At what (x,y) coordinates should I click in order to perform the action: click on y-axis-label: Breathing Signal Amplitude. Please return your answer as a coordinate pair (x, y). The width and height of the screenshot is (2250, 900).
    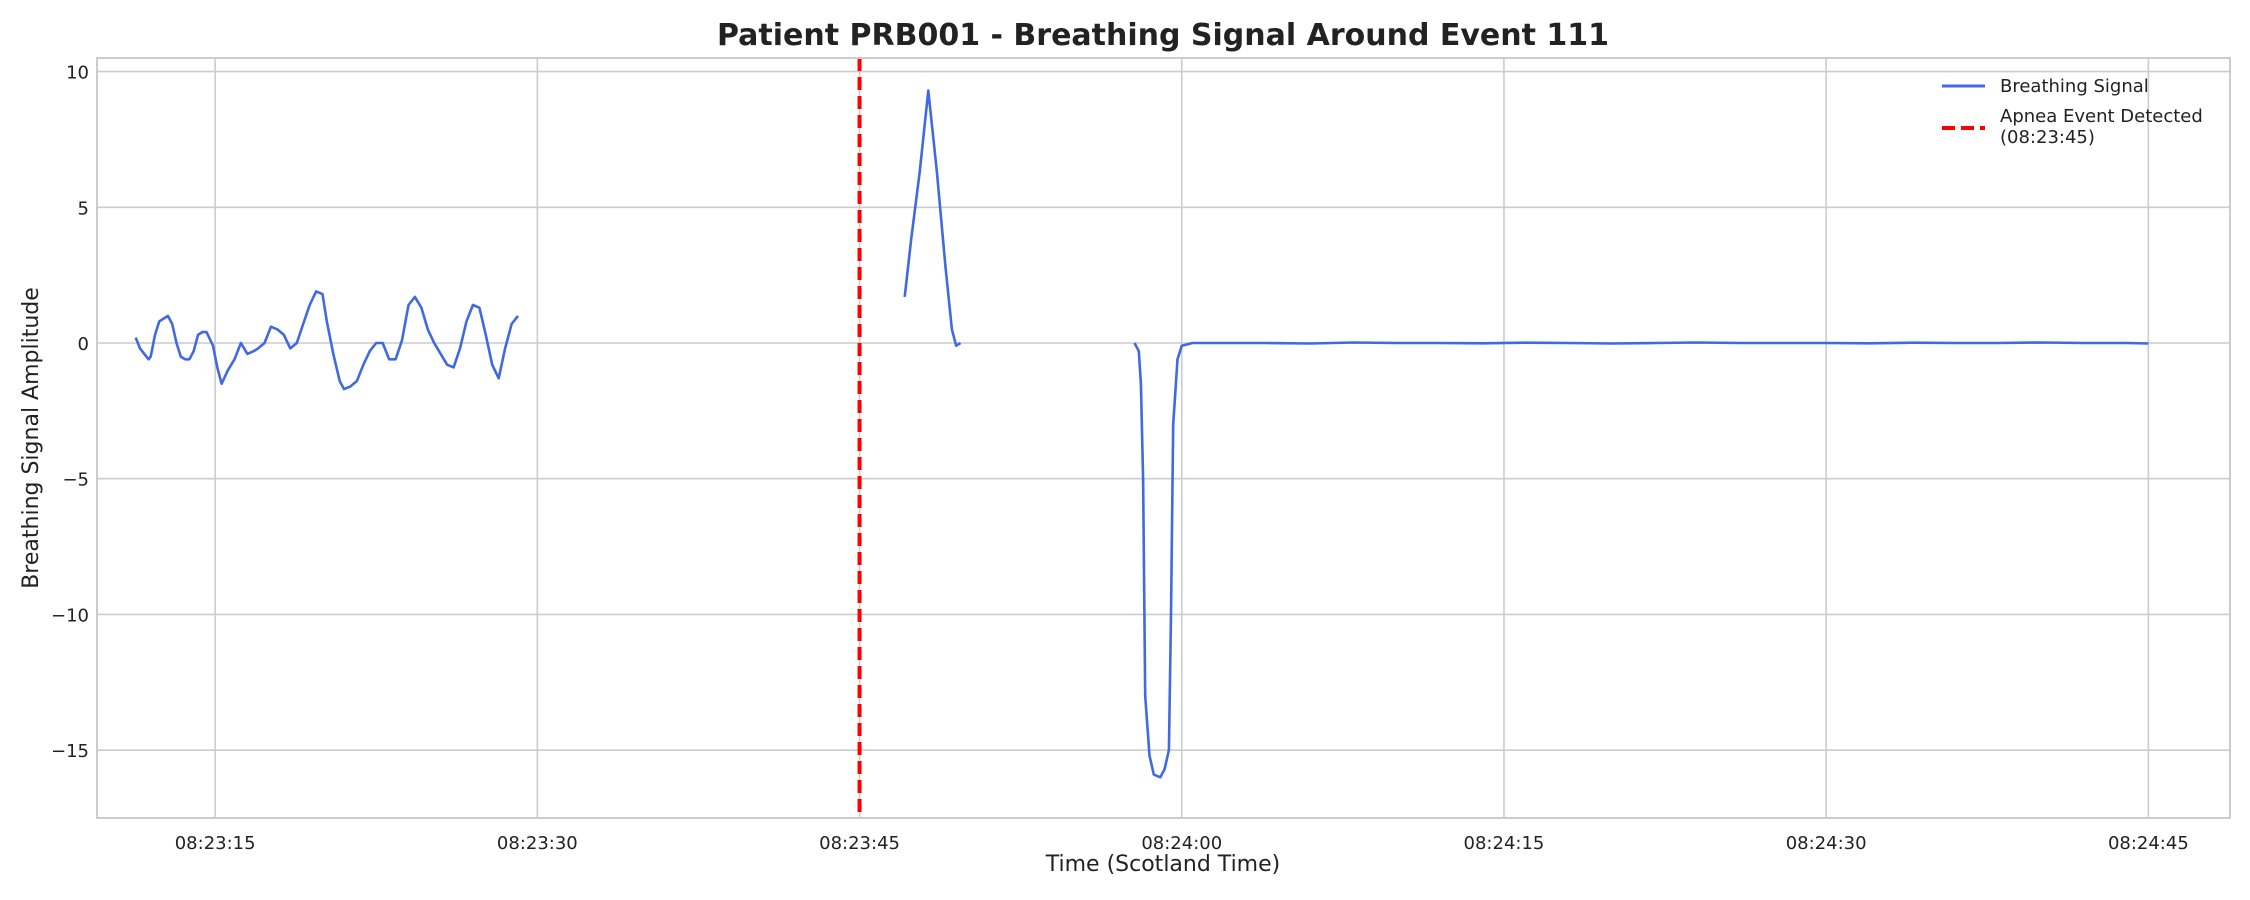
    Looking at the image, I should click on (31, 438).